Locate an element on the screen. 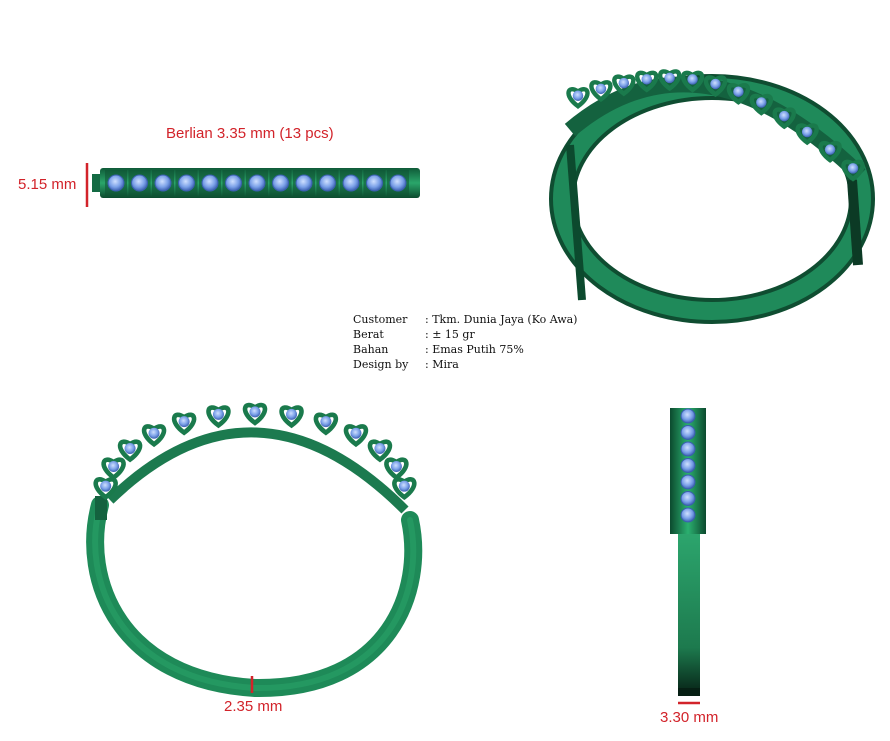  diamond-spec-label: Berlian 3.35 mm (13 pcs) is located at coordinates (250, 133).